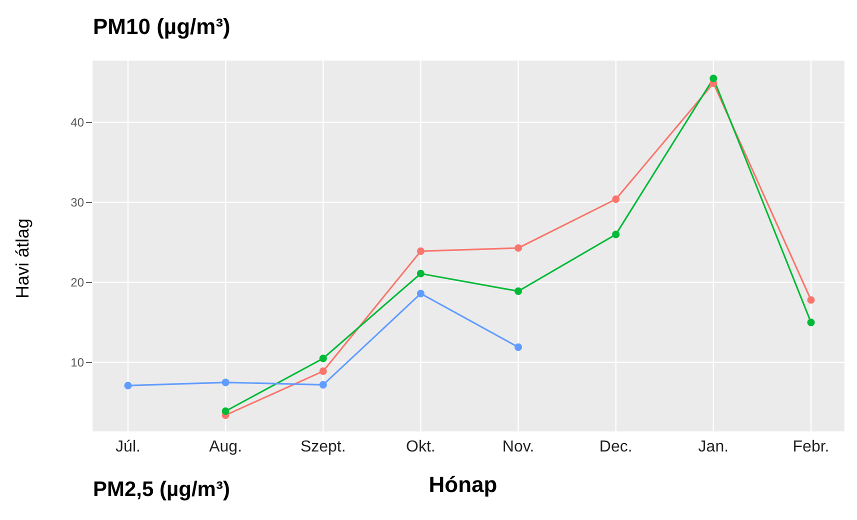 The height and width of the screenshot is (520, 857). Describe the element at coordinates (463, 485) in the screenshot. I see `x-axis-title: Hónap` at that location.